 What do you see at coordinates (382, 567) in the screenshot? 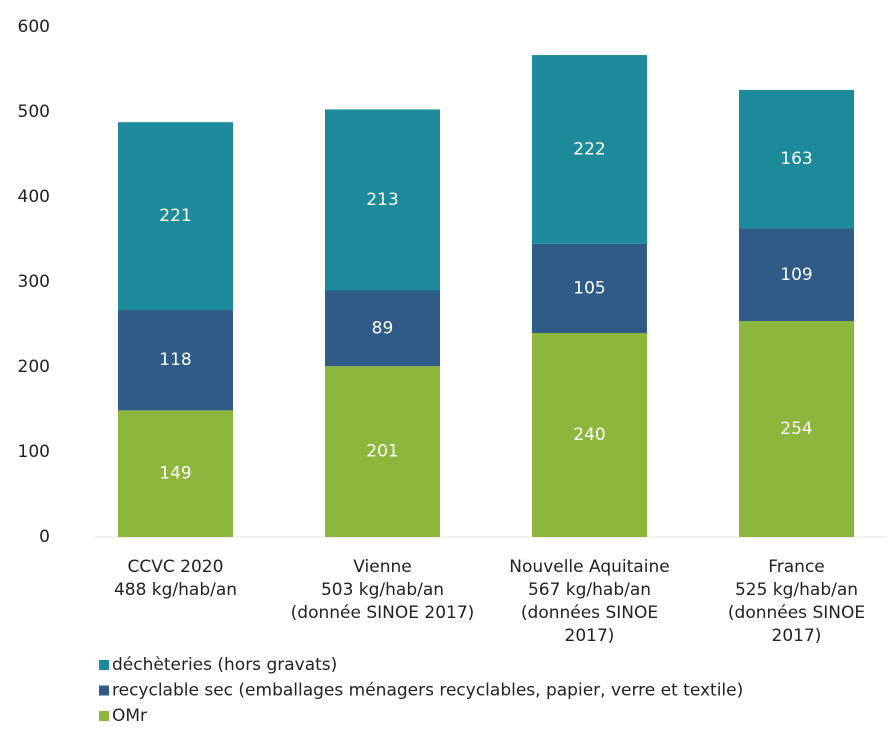
I see `x-tick-label: Vienne` at bounding box center [382, 567].